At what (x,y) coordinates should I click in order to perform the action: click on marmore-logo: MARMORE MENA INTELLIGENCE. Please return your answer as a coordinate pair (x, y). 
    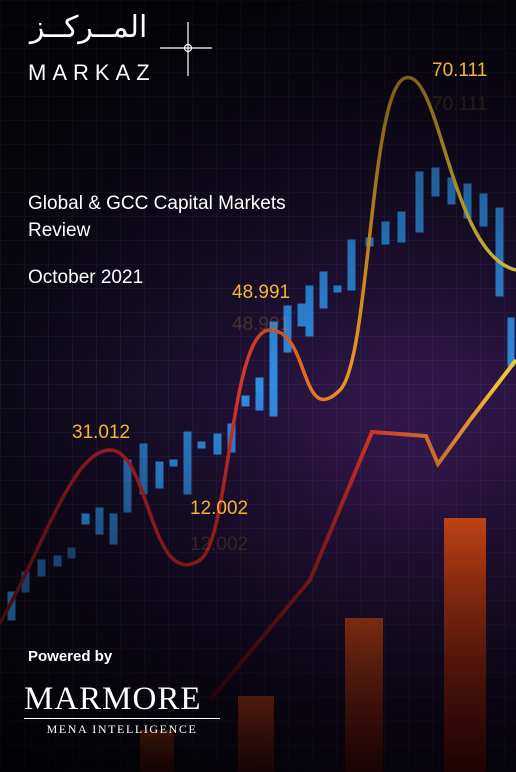
    Looking at the image, I should click on (122, 709).